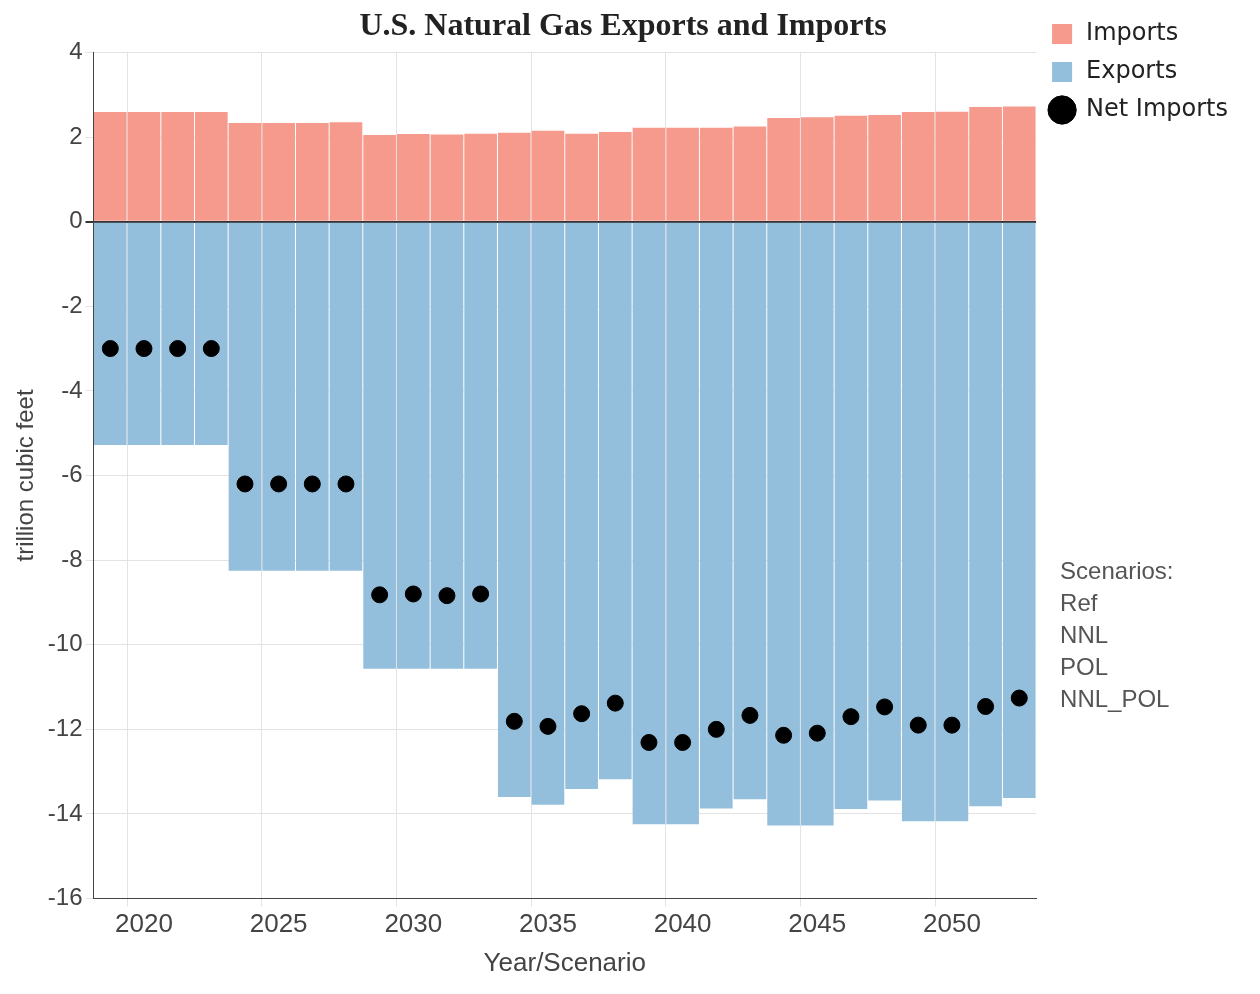 This screenshot has height=994, width=1260. I want to click on y-tick-label: -6, so click(72, 474).